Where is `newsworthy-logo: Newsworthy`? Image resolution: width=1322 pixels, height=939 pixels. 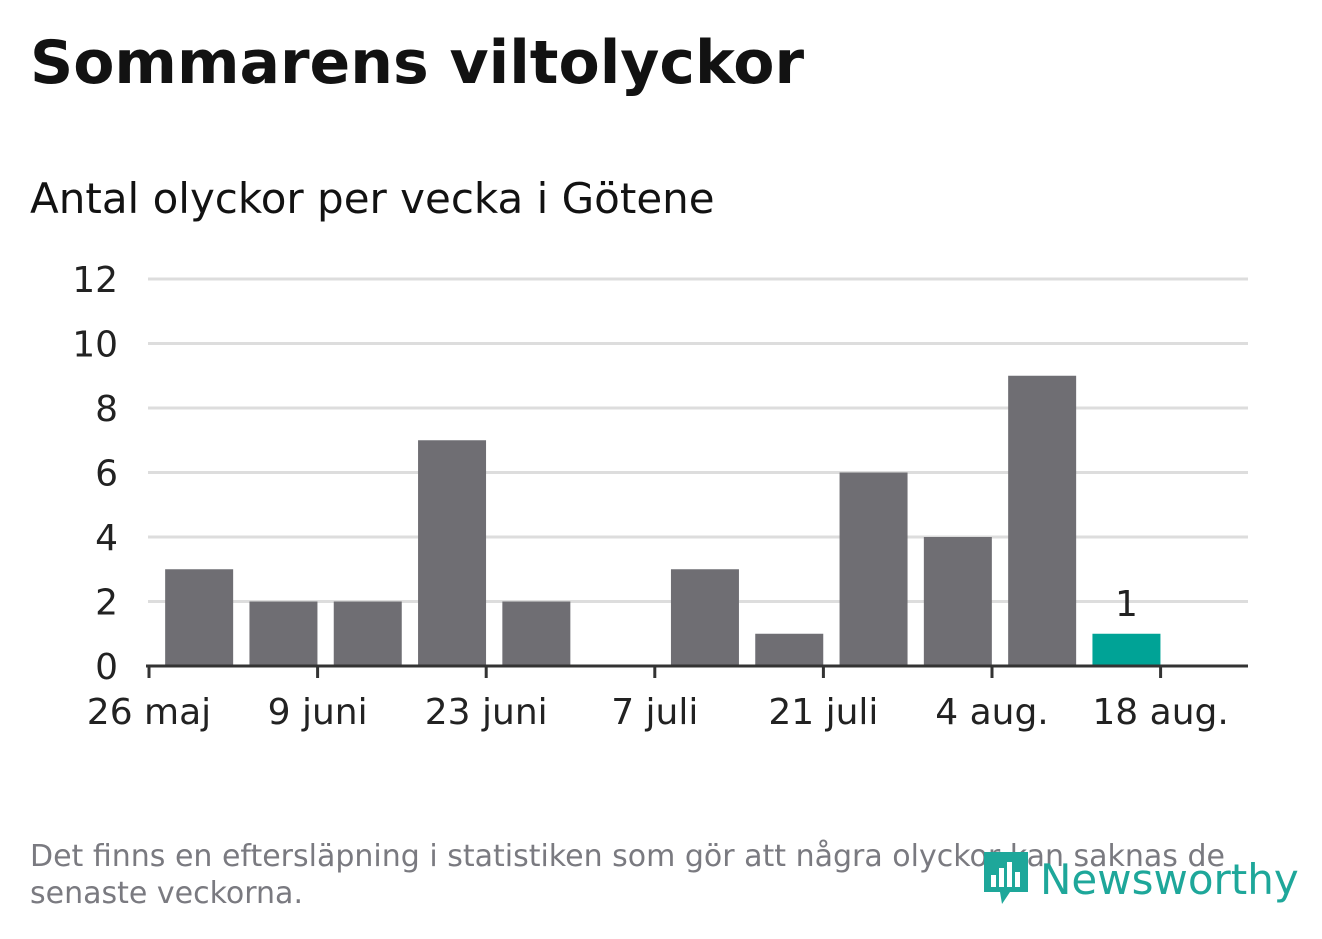 newsworthy-logo: Newsworthy is located at coordinates (1139, 880).